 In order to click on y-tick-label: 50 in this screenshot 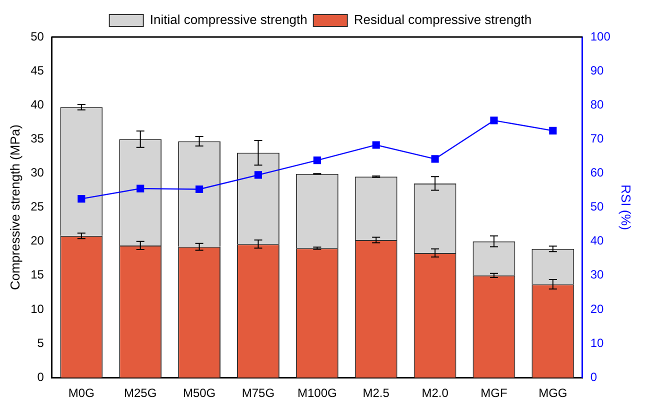, I will do `click(37, 36)`.